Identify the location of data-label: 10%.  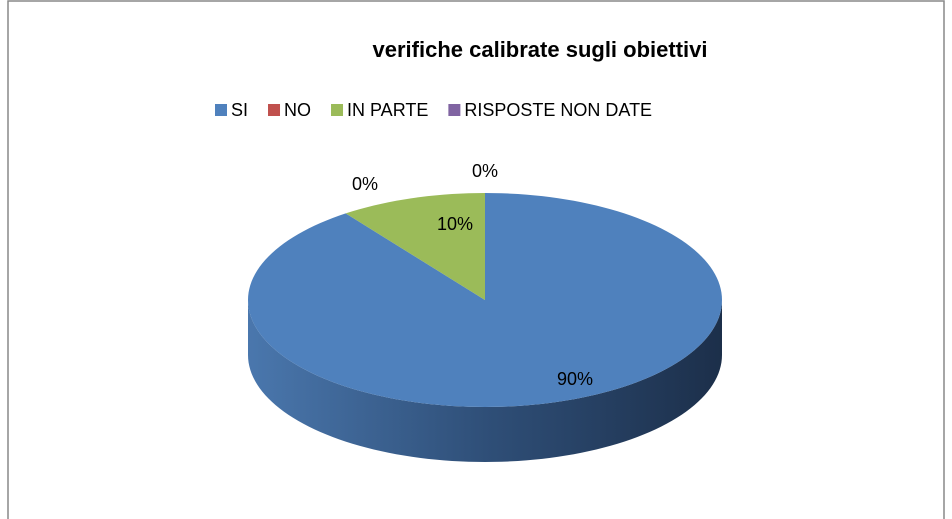
(455, 224).